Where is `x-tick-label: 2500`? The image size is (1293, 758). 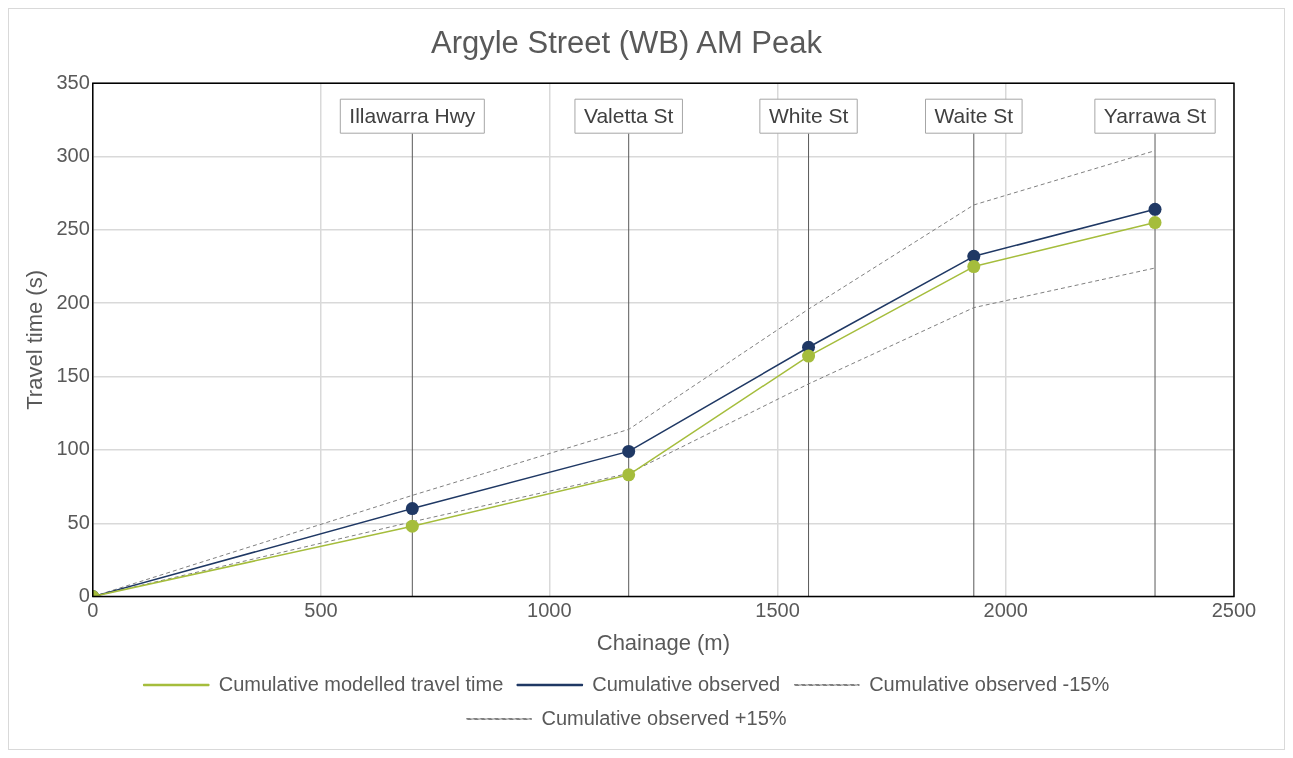
x-tick-label: 2500 is located at coordinates (1234, 610).